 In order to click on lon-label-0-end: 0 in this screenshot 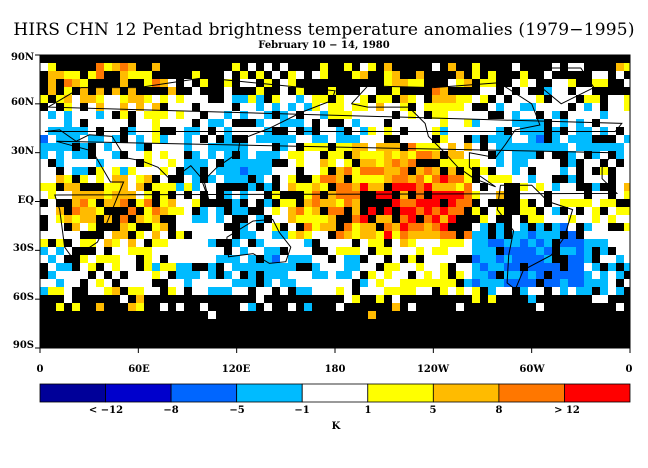, I will do `click(629, 369)`.